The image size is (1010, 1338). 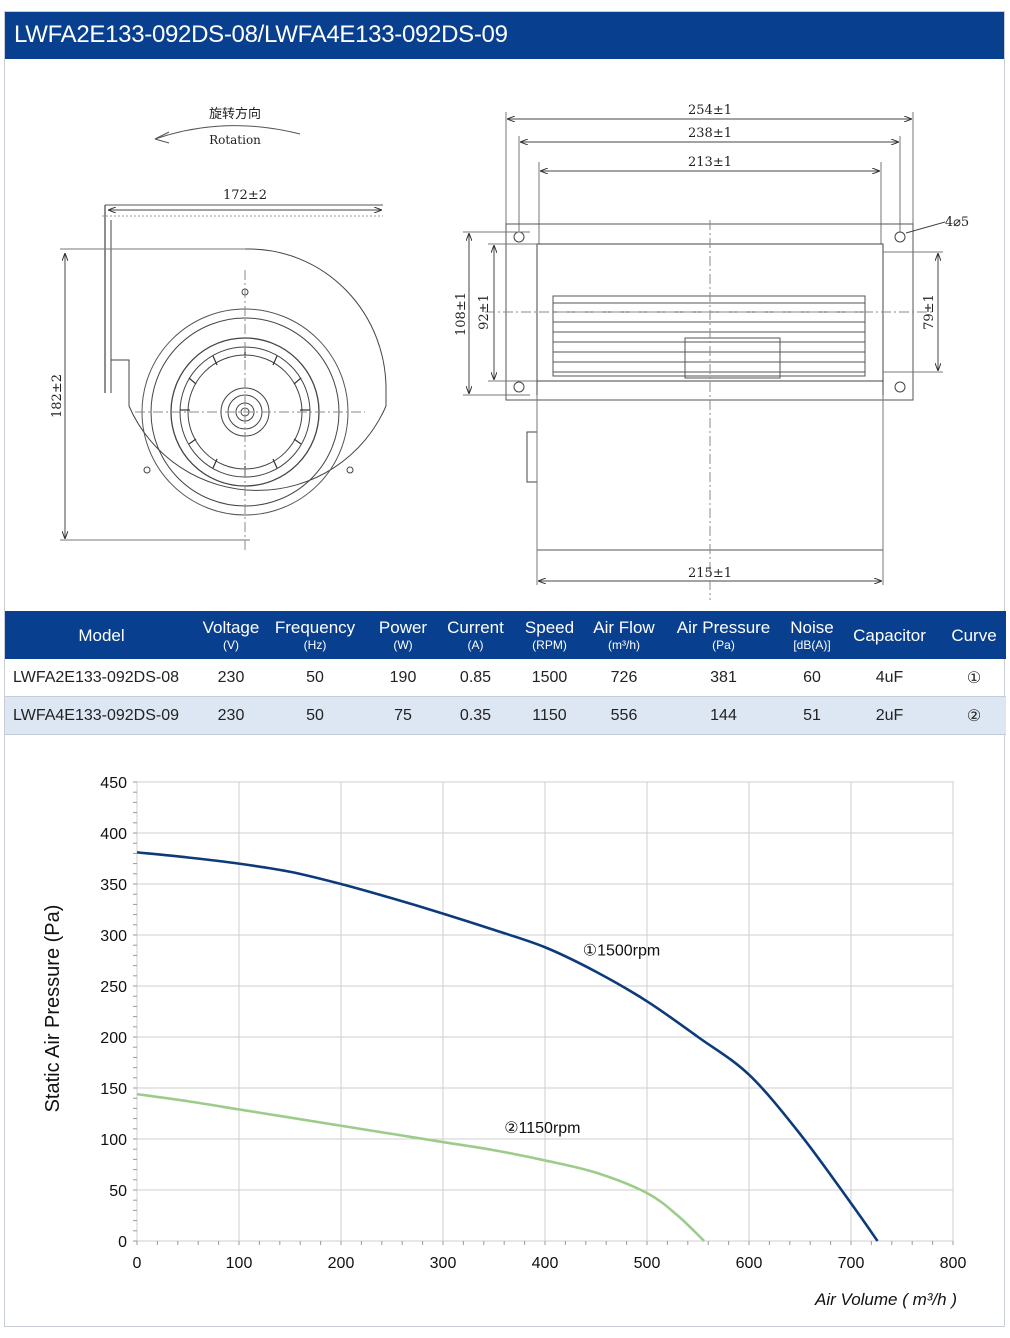 I want to click on cell-air-flow: 726, so click(x=624, y=678).